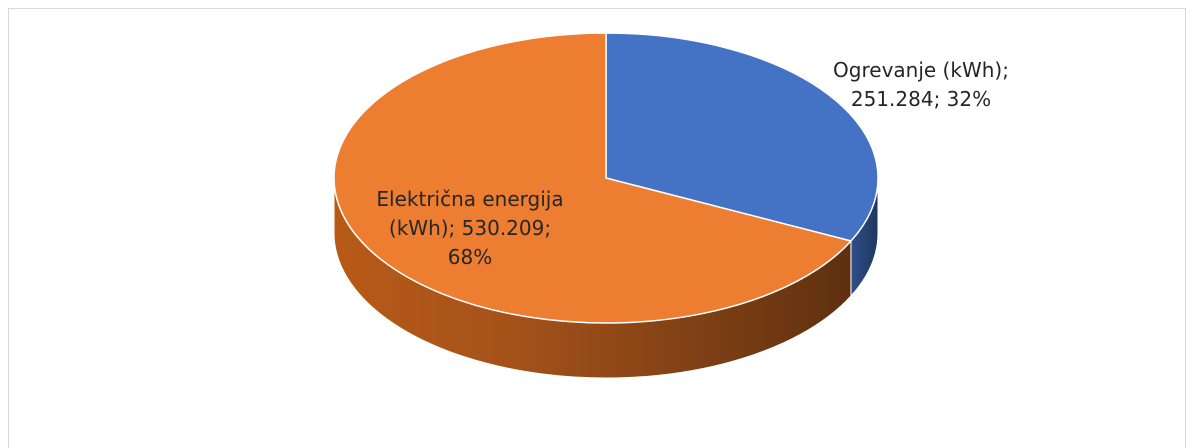  I want to click on data-label-ogrevanje: Ogrevanje (kWh); 251.284; 32%, so click(921, 84).